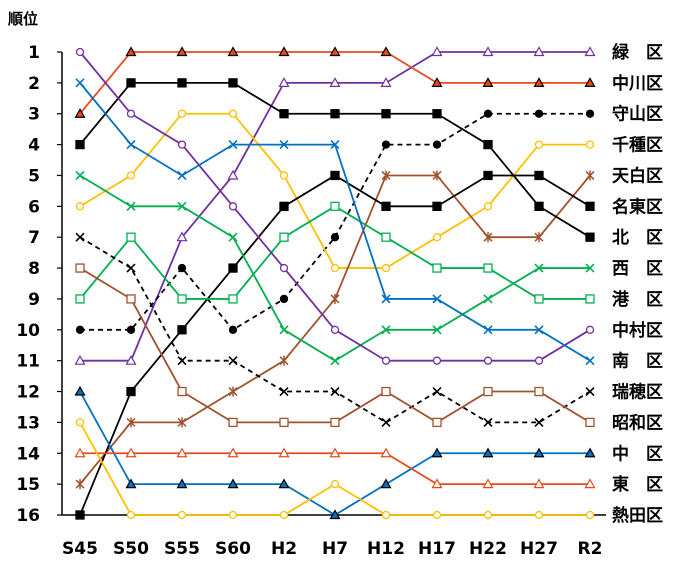 The image size is (688, 563). I want to click on y-tick-label: 4, so click(34, 146).